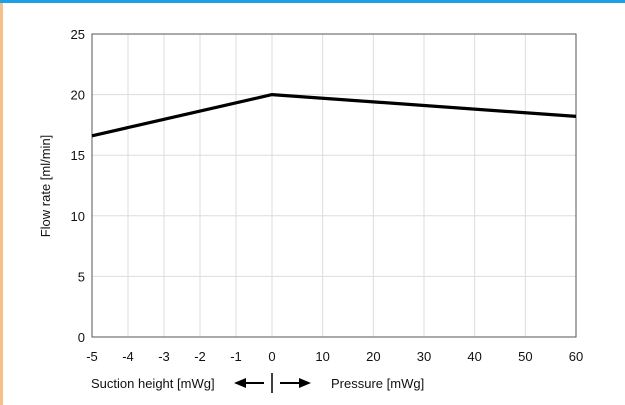 This screenshot has height=405, width=625. Describe the element at coordinates (81, 276) in the screenshot. I see `y-tick-label: 5` at that location.